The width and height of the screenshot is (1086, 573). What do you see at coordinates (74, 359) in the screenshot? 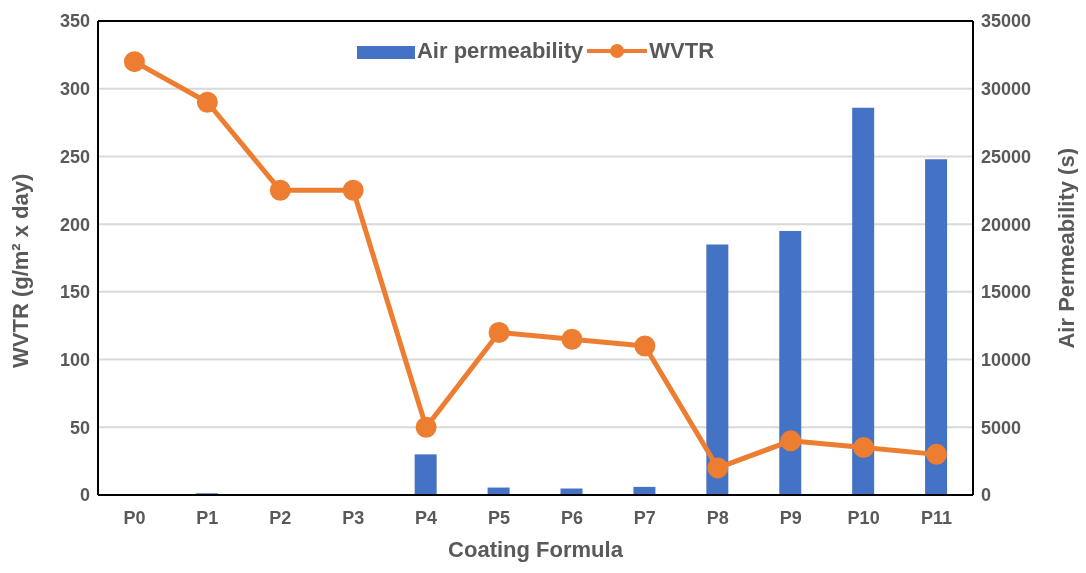
I see `y-tick-label: 100` at bounding box center [74, 359].